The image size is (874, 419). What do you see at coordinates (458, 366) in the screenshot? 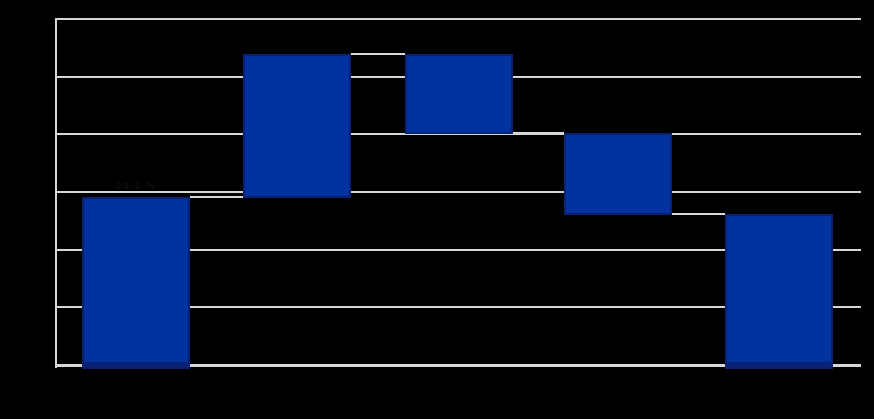
I see `x-axis-spine` at bounding box center [458, 366].